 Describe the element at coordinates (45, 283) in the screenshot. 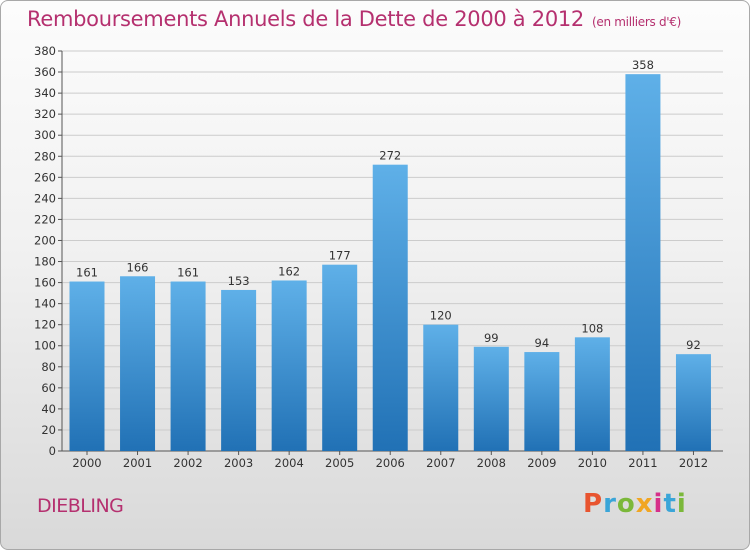

I see `y-tick-label: 160` at that location.